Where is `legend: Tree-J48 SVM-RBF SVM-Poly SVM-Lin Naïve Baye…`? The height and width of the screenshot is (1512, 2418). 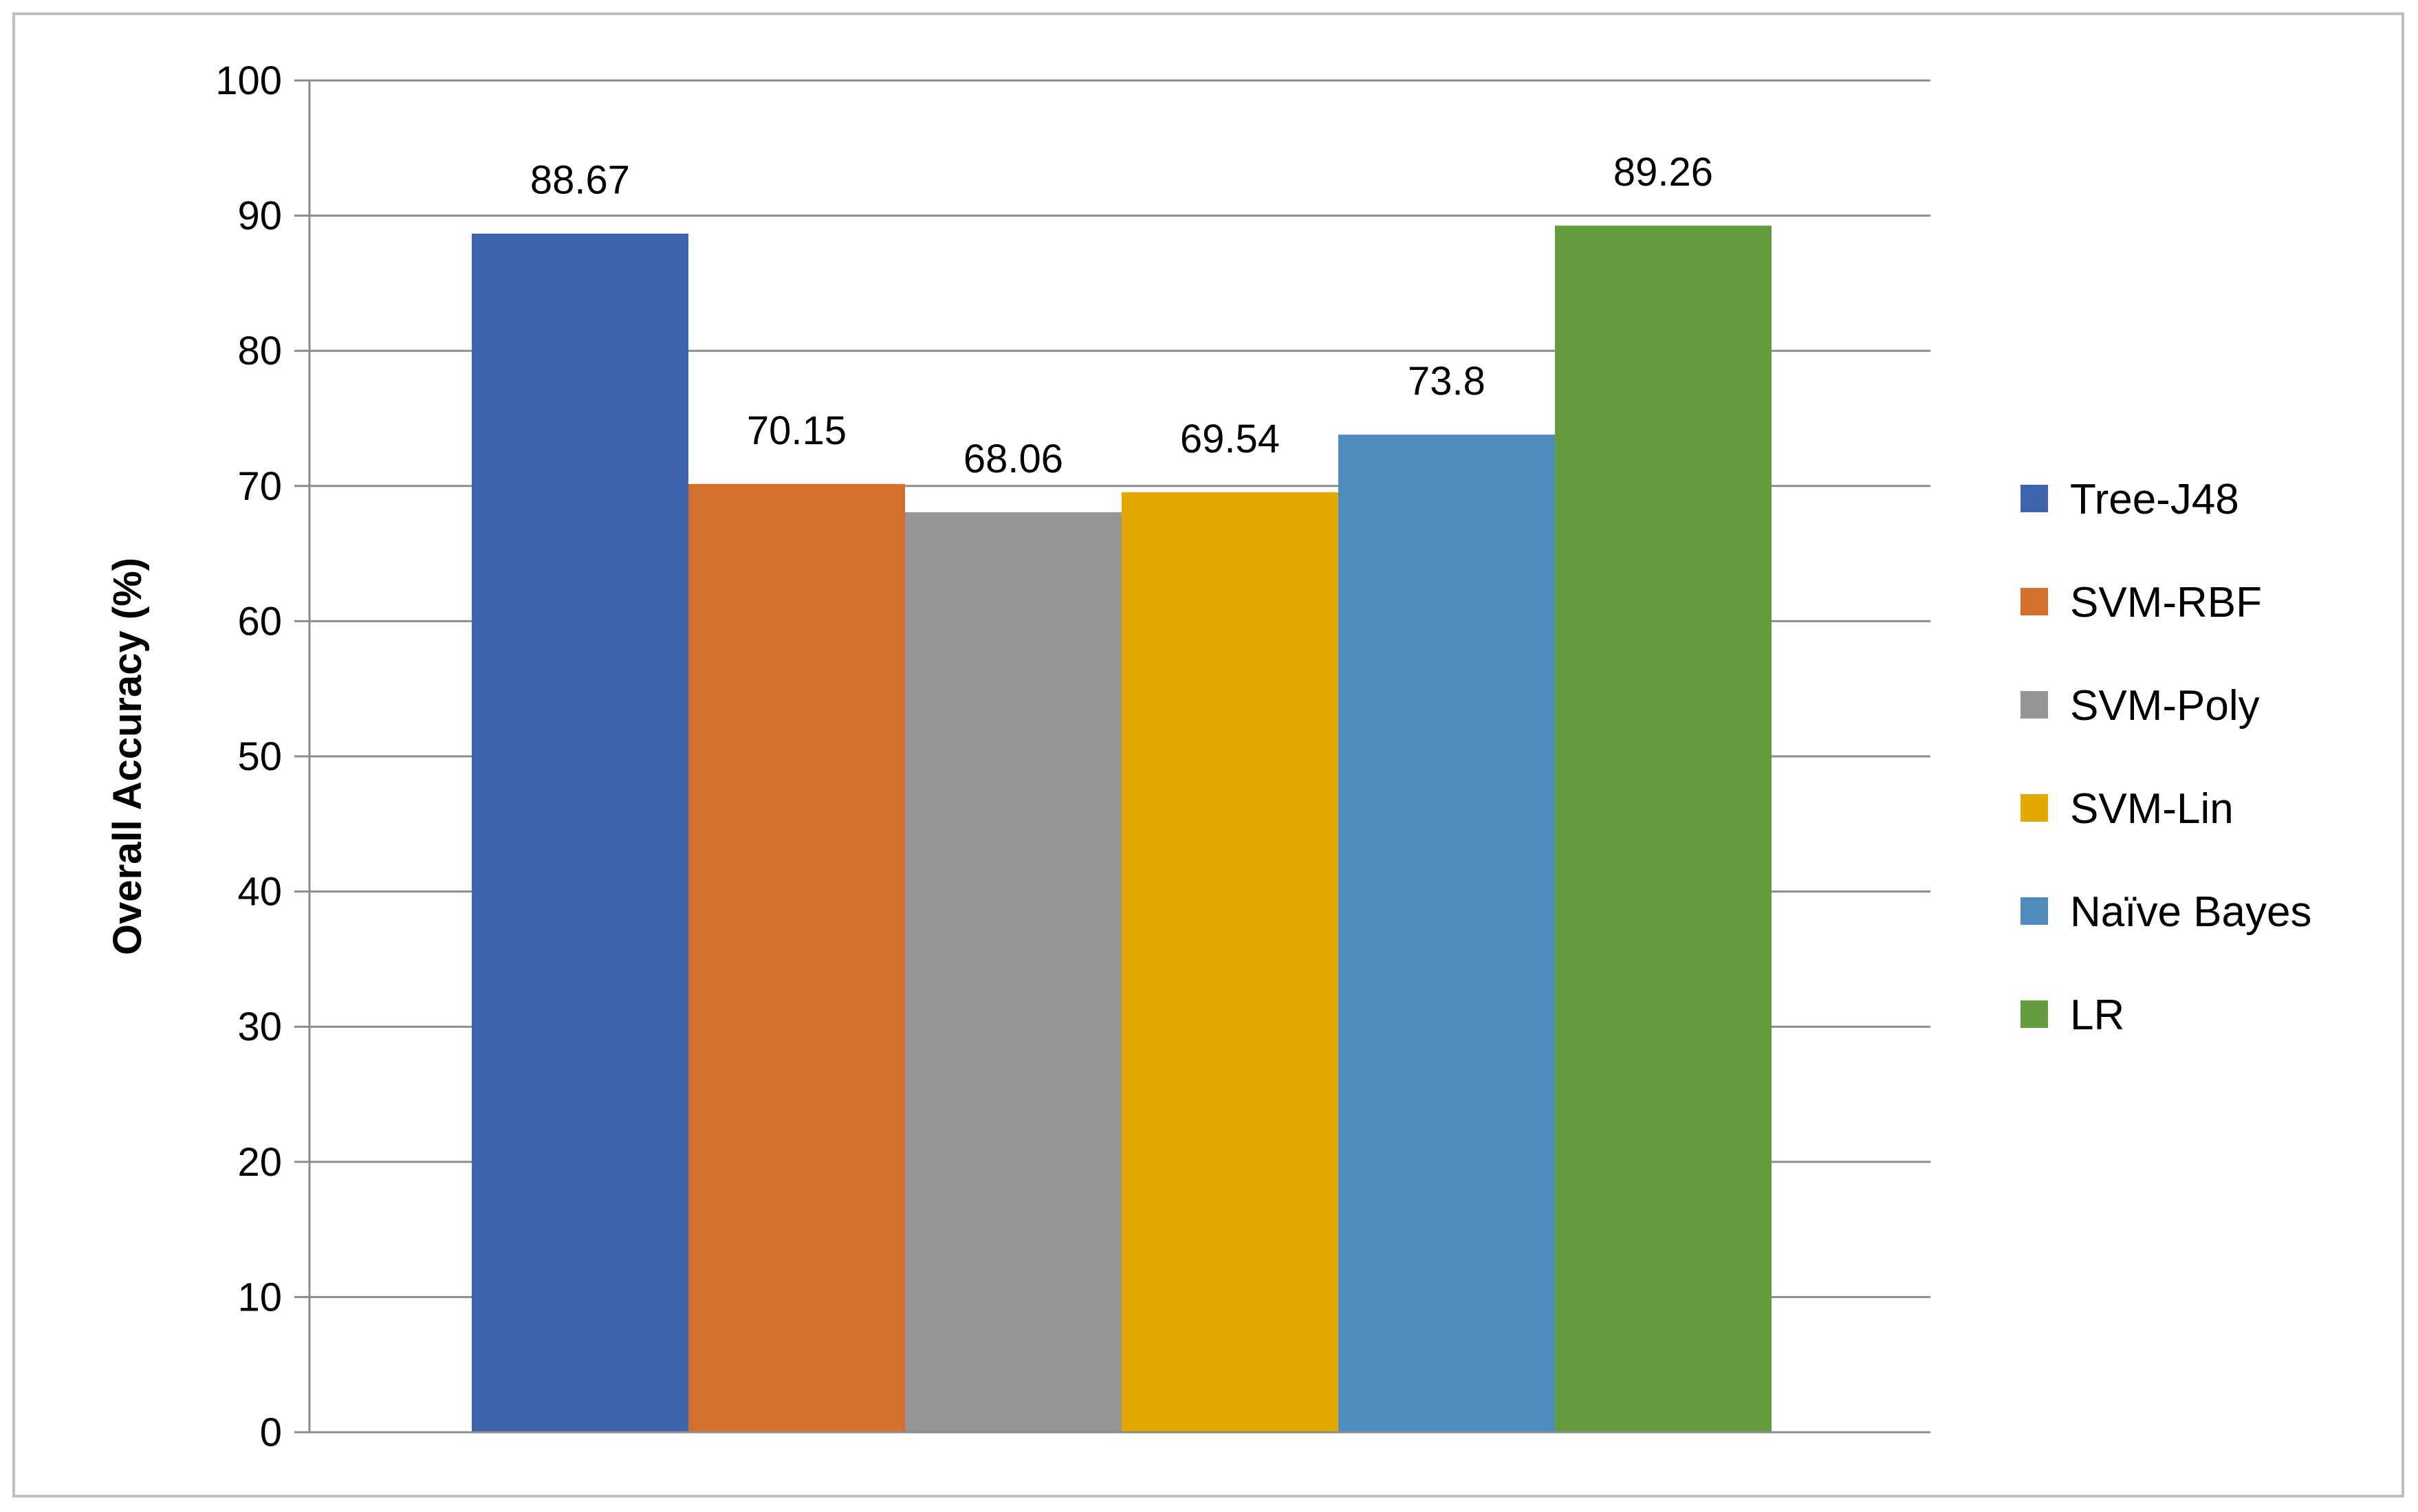
legend: Tree-J48 SVM-RBF SVM-Poly SVM-Lin Naïve Baye… is located at coordinates (2166, 757).